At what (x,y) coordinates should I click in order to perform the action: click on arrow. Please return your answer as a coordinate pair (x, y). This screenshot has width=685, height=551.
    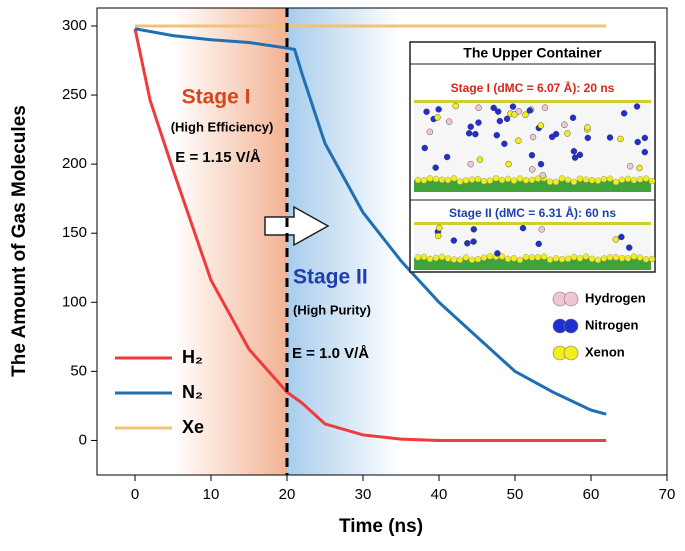
    Looking at the image, I should click on (297, 226).